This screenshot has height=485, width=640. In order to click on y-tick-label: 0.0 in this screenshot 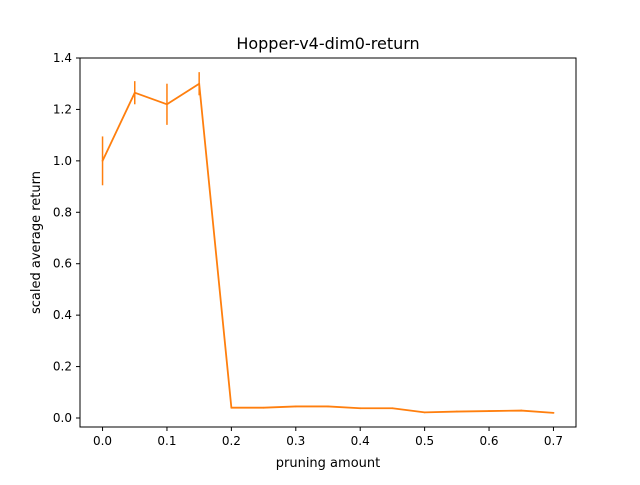, I will do `click(62, 418)`.